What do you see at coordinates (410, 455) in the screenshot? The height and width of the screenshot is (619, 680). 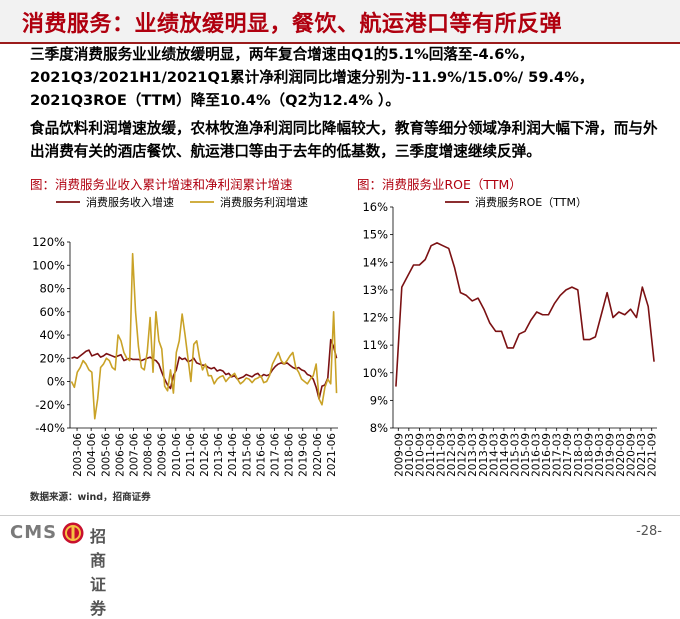 I see `x-tick-label: 2010-03` at bounding box center [410, 455].